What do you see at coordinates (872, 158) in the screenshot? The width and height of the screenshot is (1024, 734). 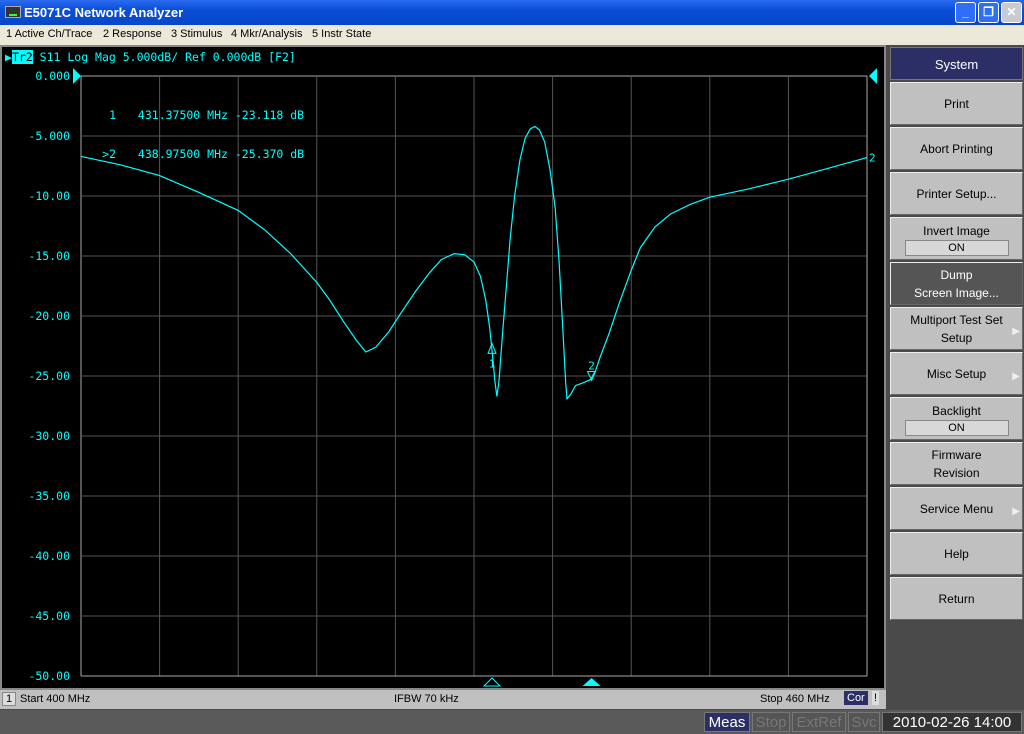 I see `trace-end-label: 2` at bounding box center [872, 158].